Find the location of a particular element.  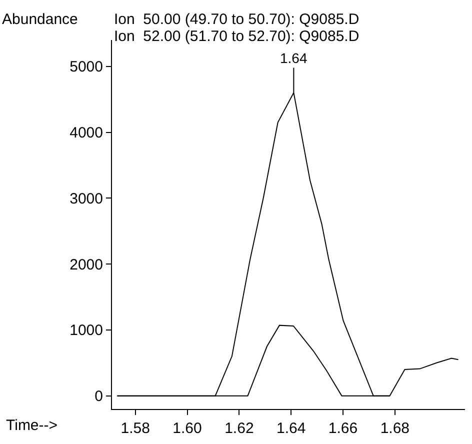

x-tick-label: 1.58 is located at coordinates (135, 428).